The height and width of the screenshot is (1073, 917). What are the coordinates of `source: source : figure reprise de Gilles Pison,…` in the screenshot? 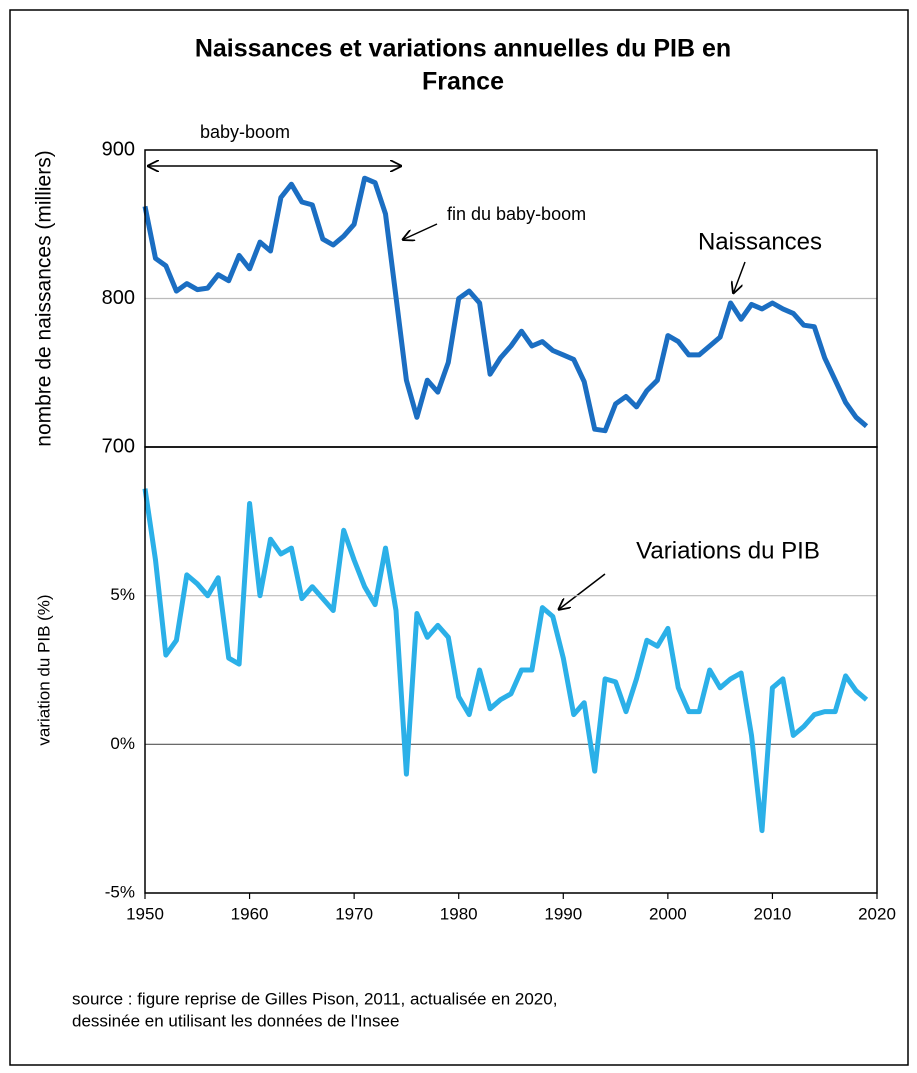 It's located at (314, 998).